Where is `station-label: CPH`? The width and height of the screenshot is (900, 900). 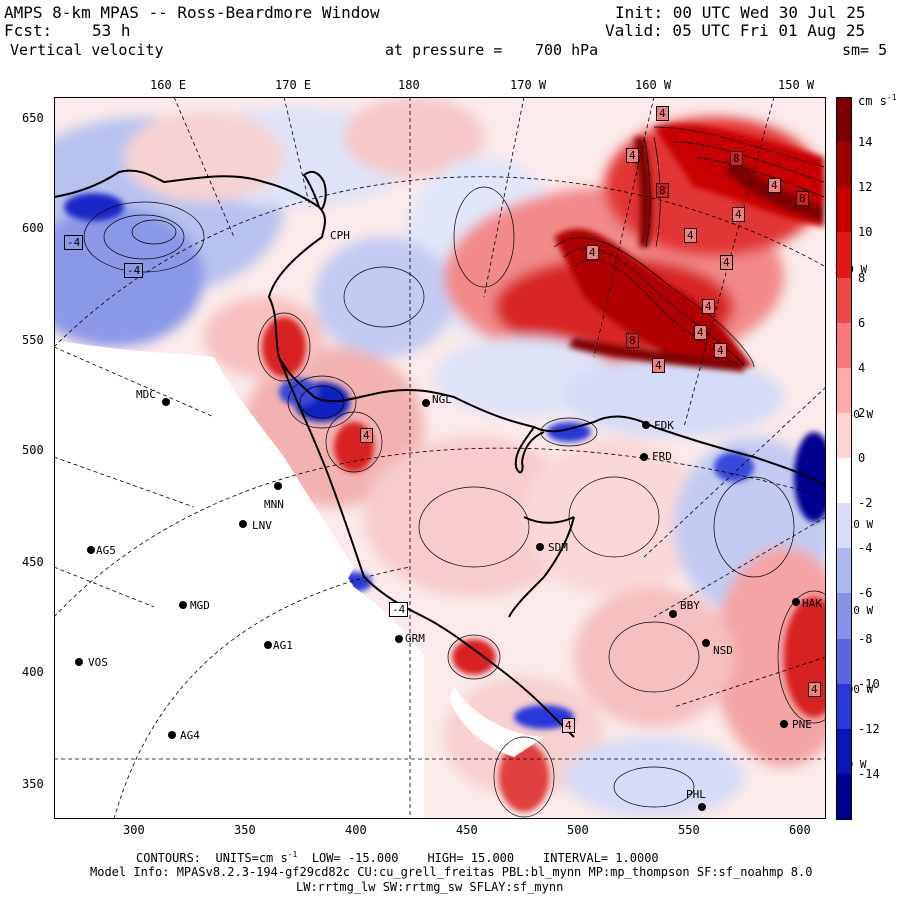 station-label: CPH is located at coordinates (340, 235).